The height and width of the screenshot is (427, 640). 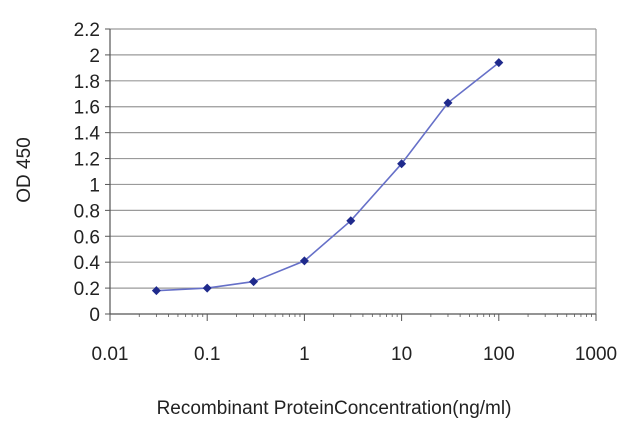 I want to click on x-axis-label: Recombinant ProteinConcentration(ng/ml), so click(x=334, y=408).